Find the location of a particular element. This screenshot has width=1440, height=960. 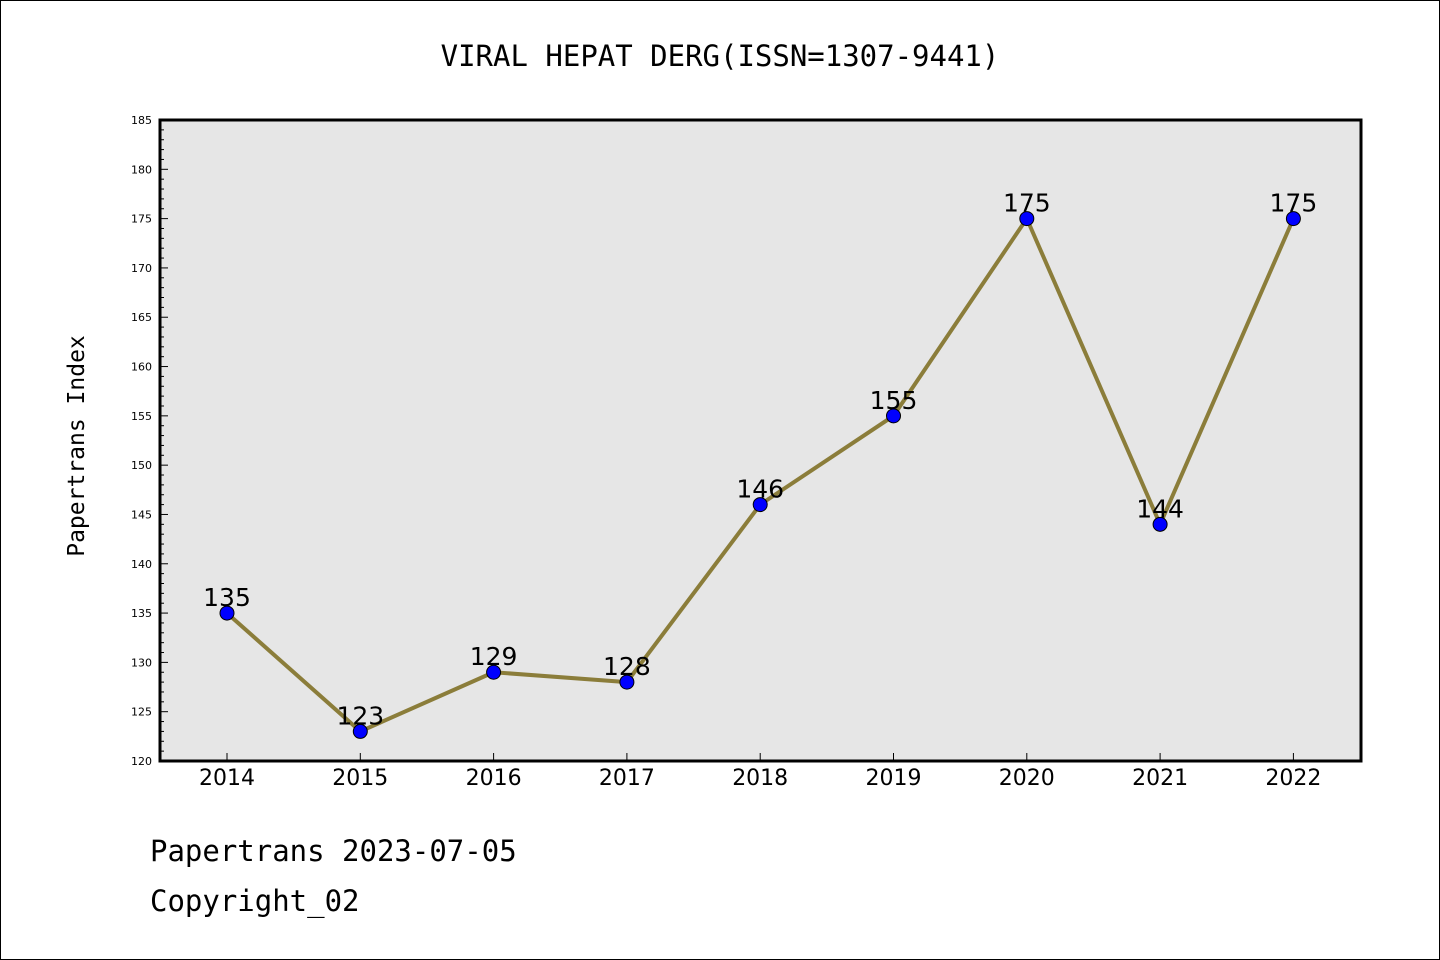

y-tick-label: 165 is located at coordinates (141, 317).